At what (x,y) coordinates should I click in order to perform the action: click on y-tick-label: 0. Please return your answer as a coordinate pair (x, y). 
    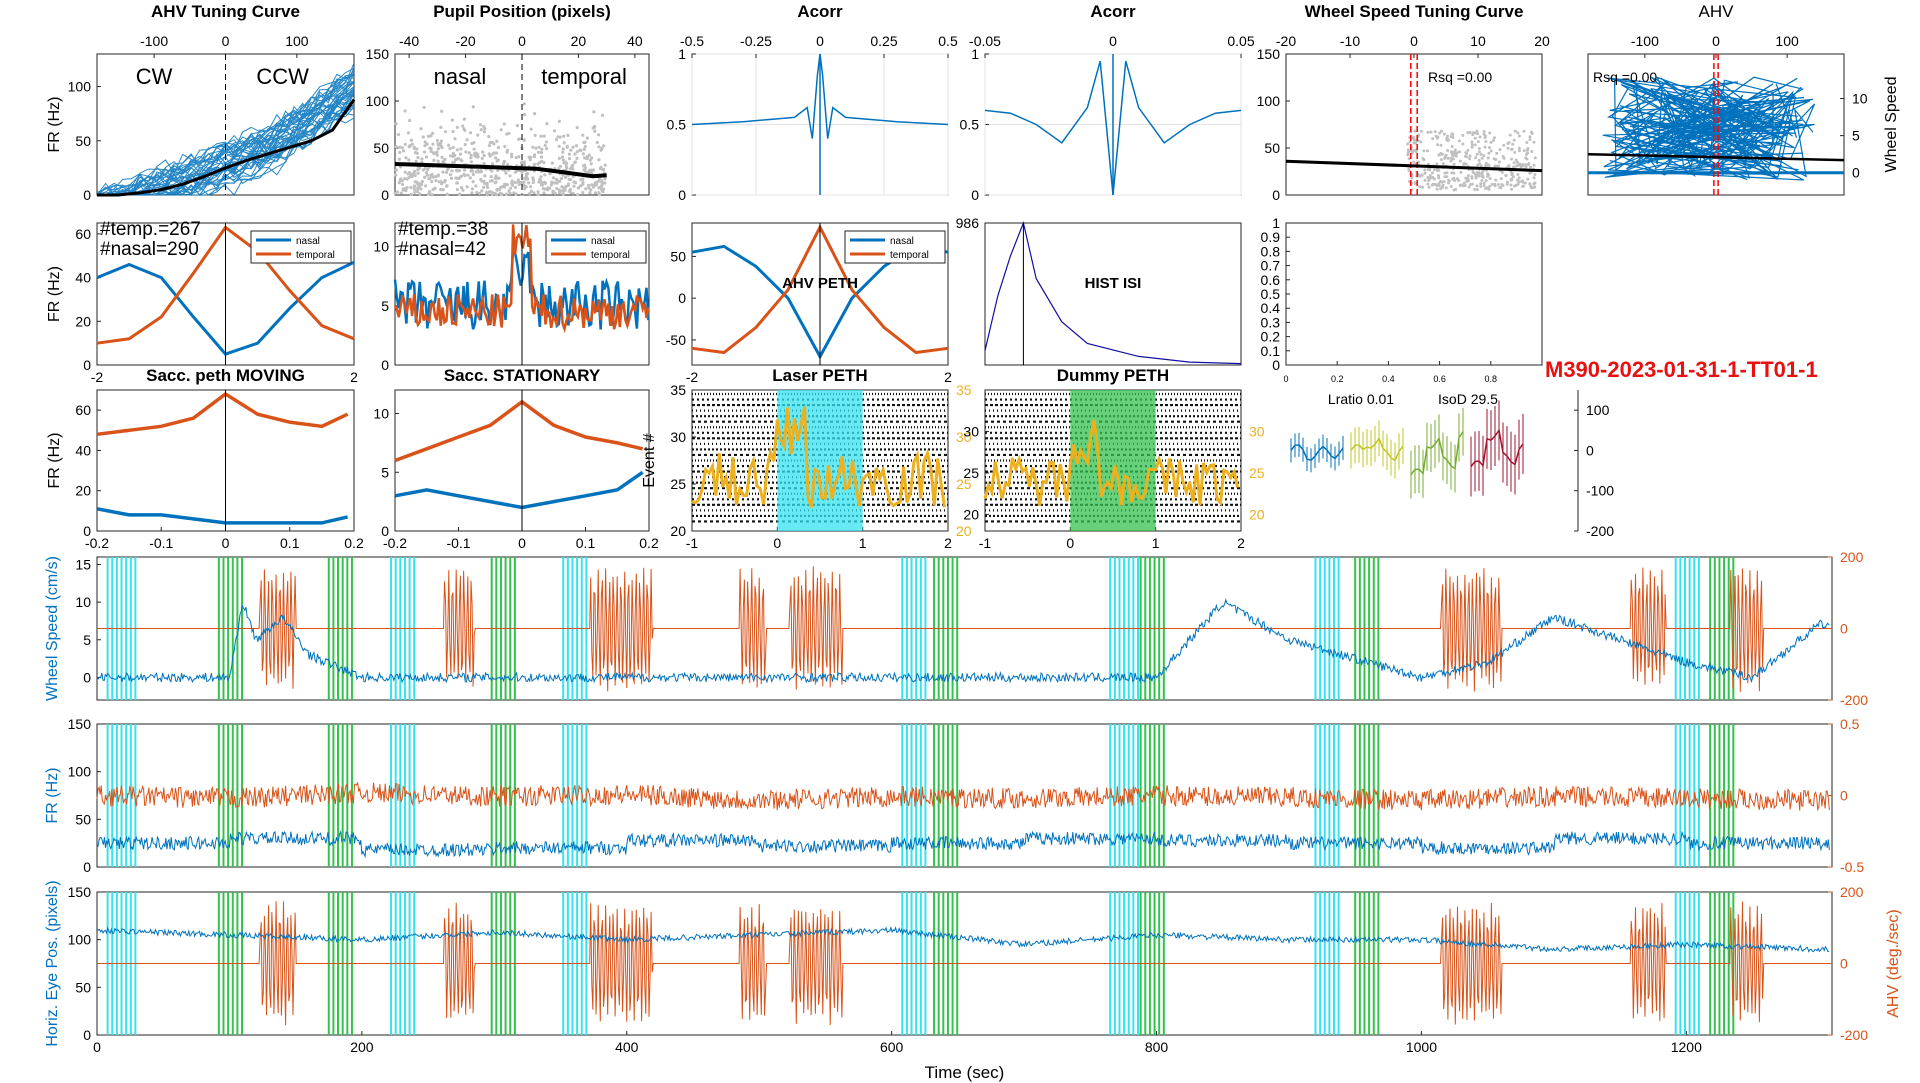
    Looking at the image, I should click on (1590, 450).